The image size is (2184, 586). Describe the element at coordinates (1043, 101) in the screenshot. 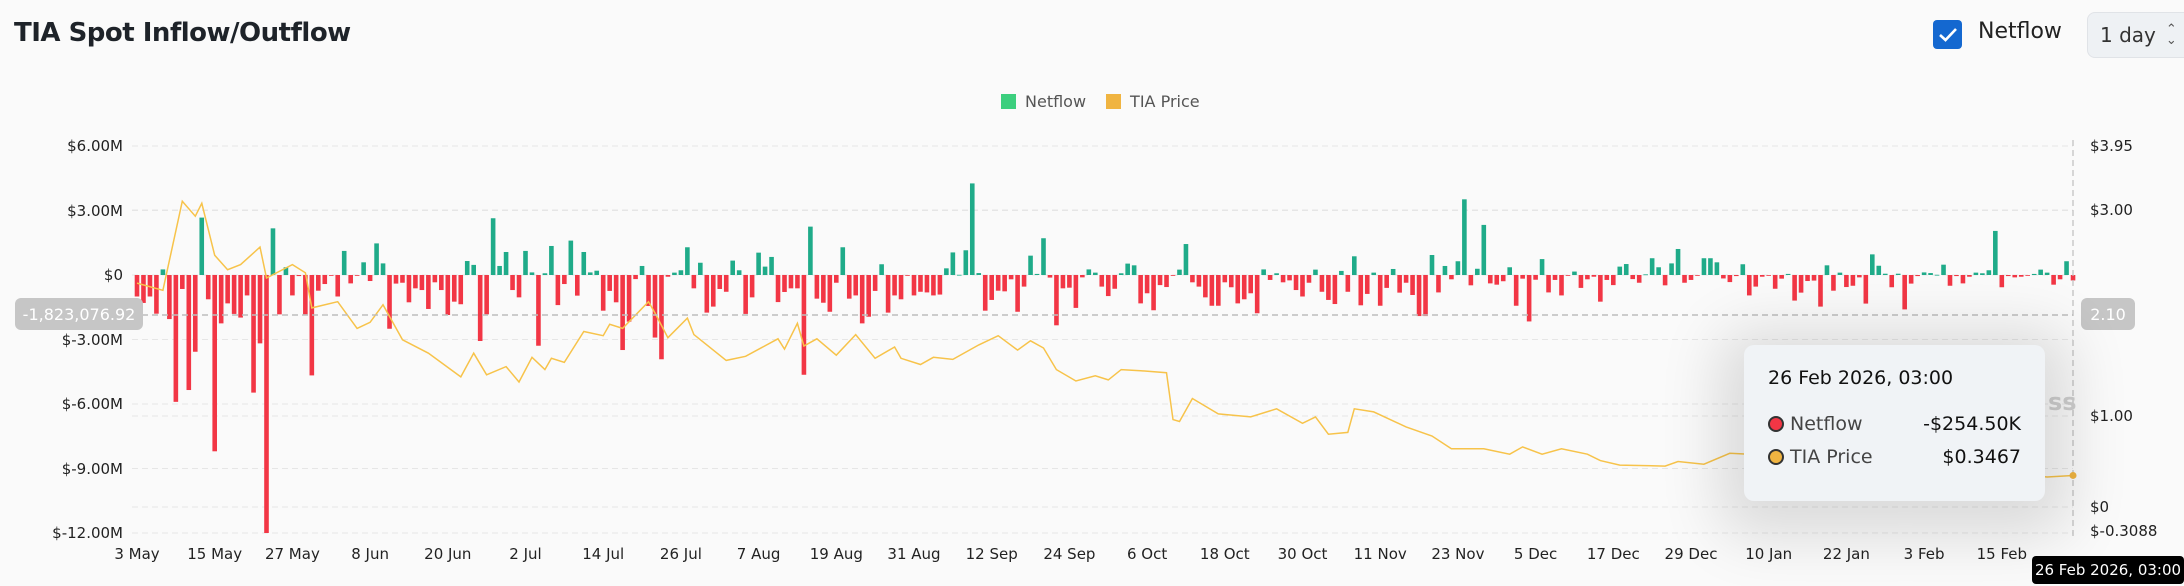

I see `legend-item-netflow: Netflow` at that location.